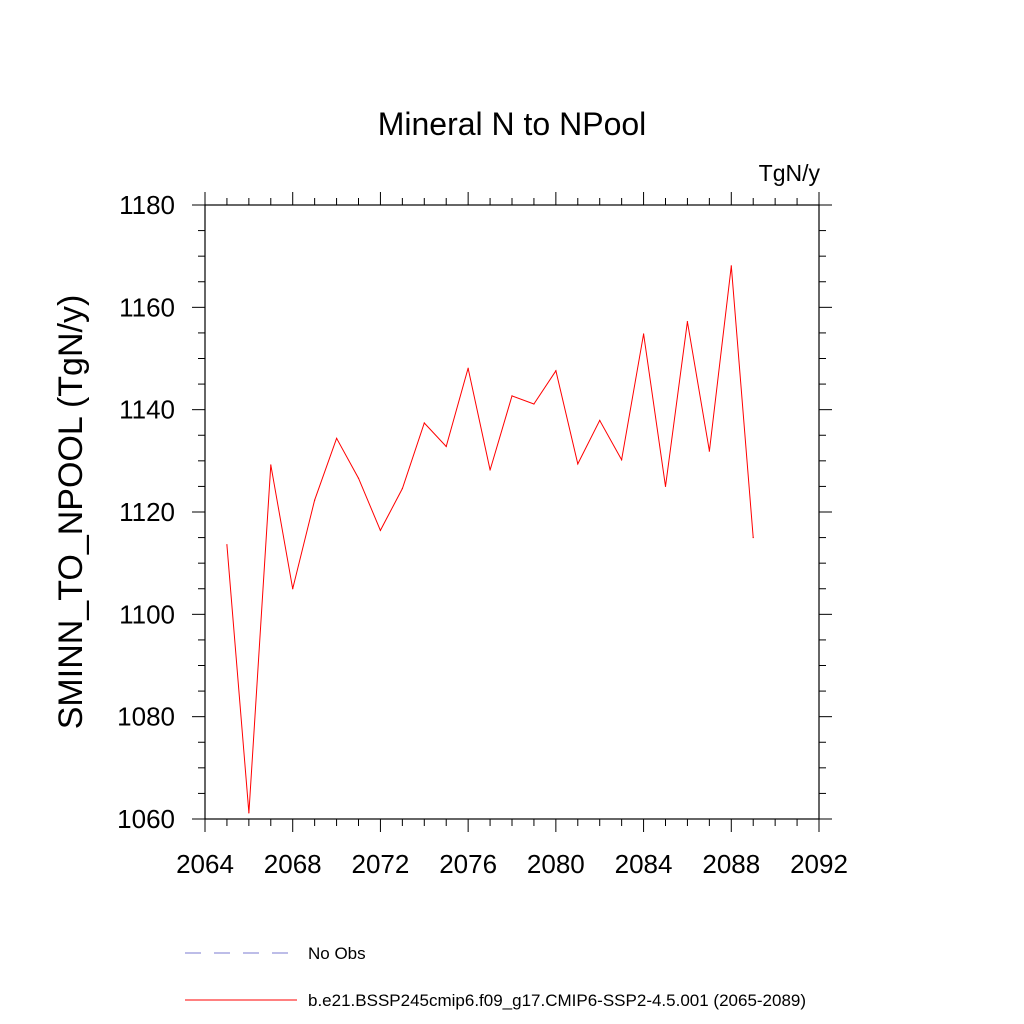  I want to click on y-tick-labels: 1060 1080 1100 1120 1140 1160 1180, so click(146, 512).